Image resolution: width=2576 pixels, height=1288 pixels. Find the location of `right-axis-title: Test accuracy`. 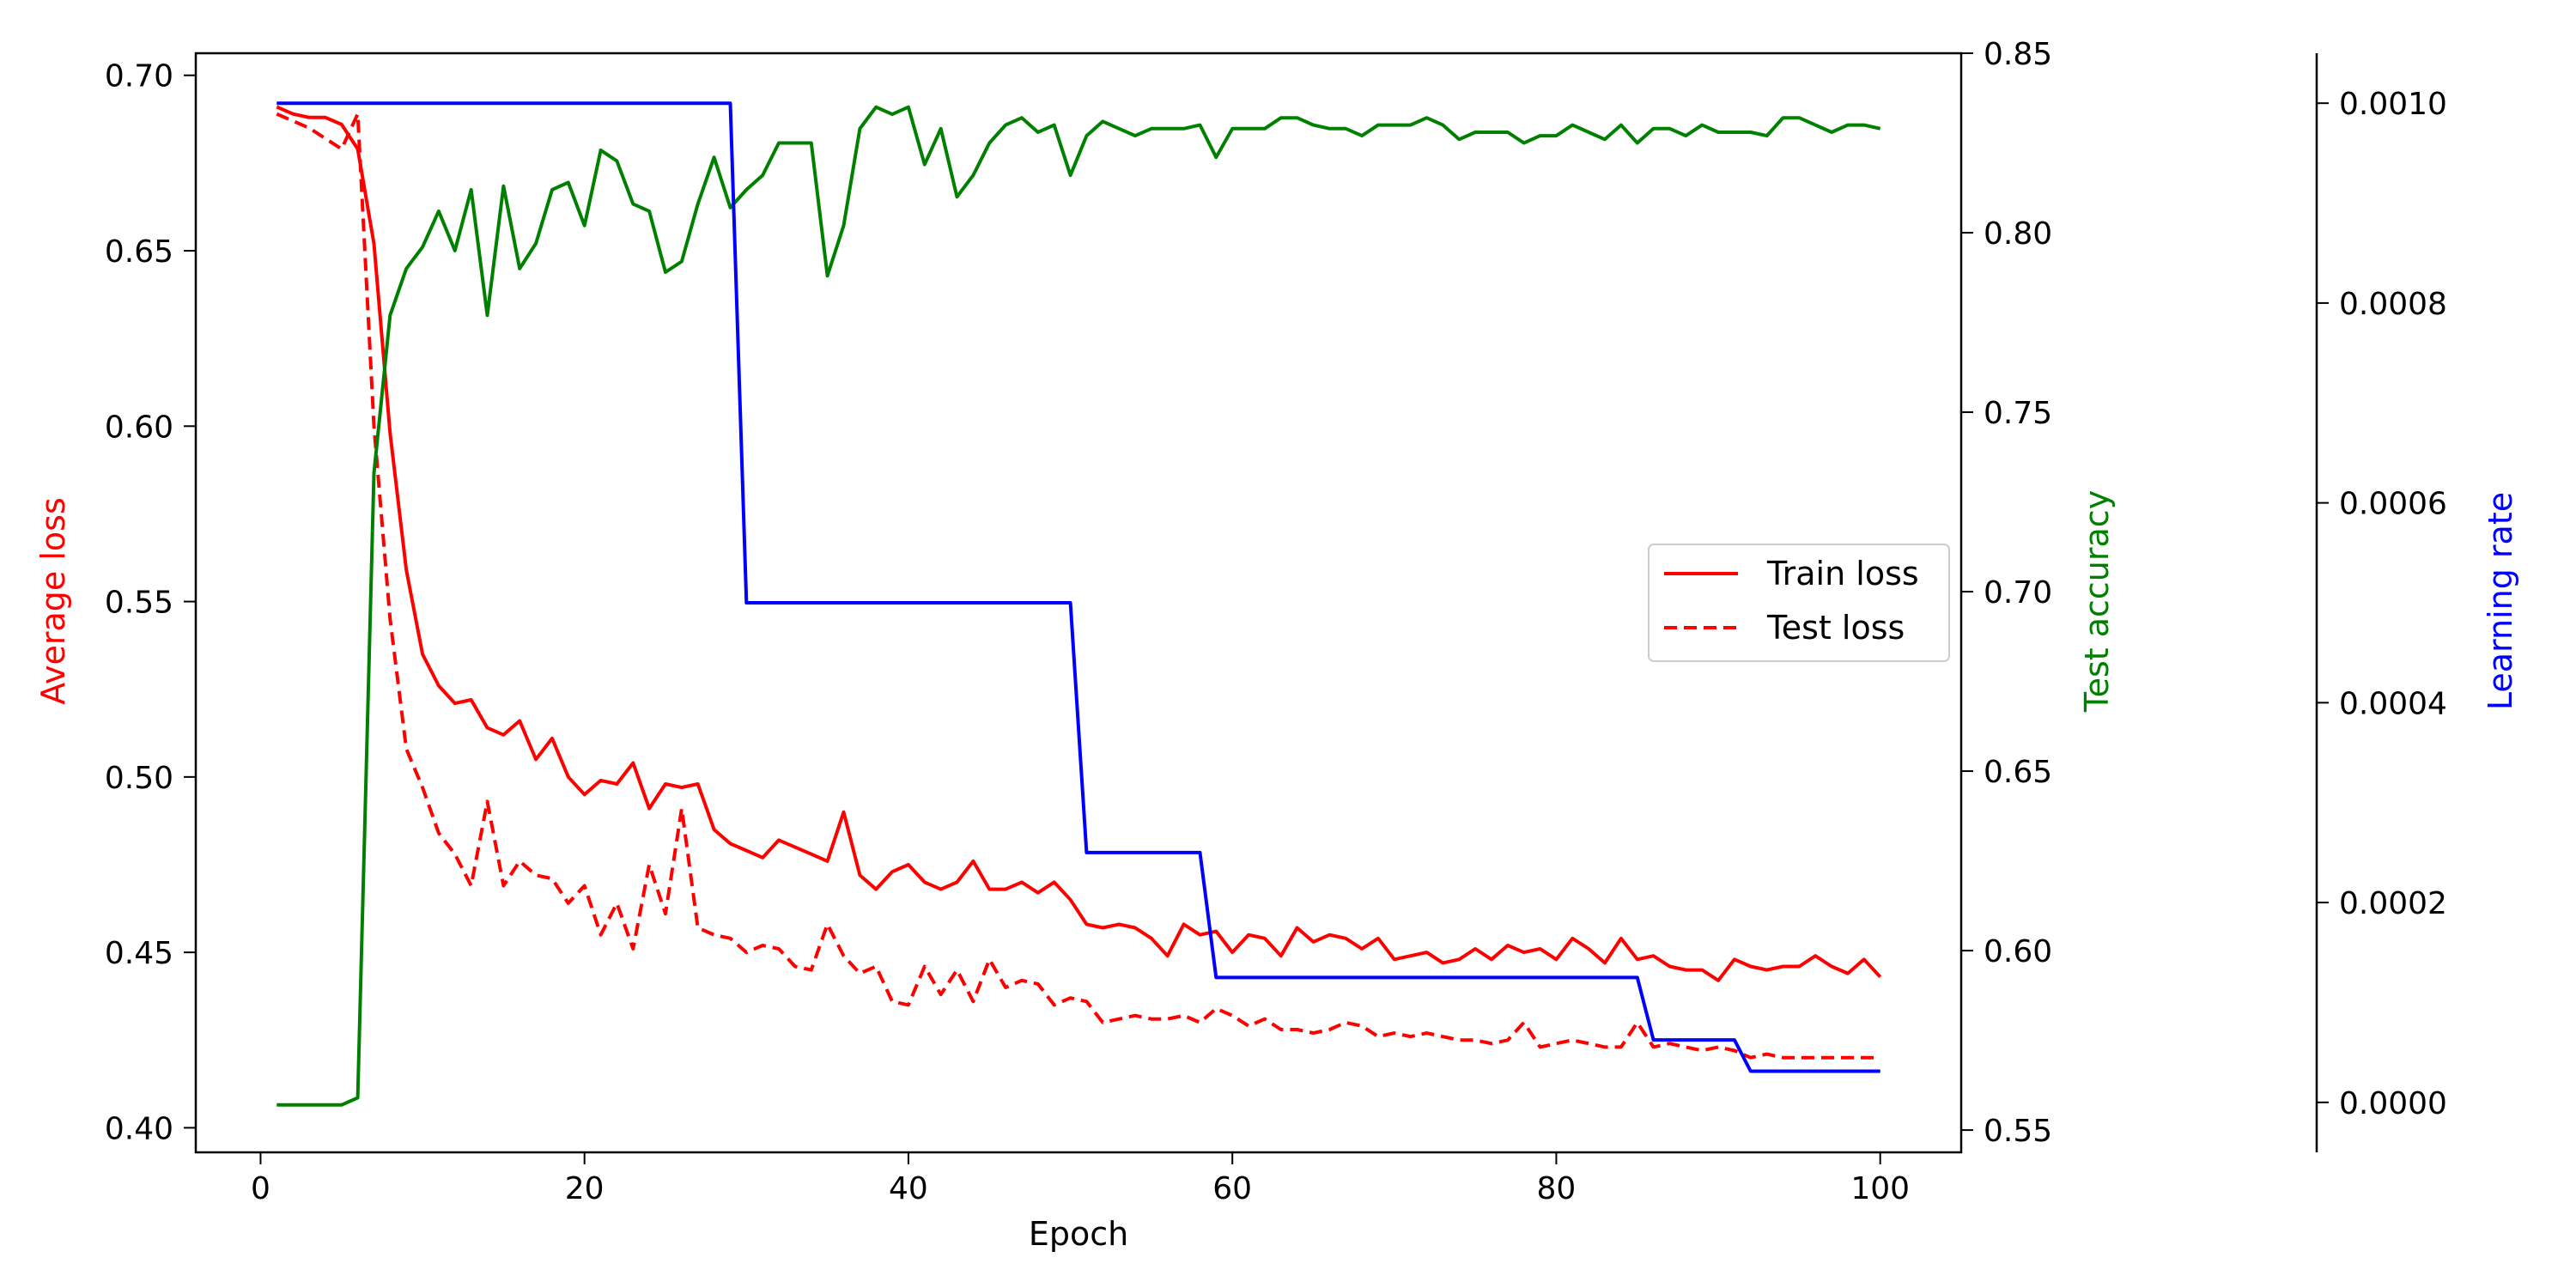

right-axis-title: Test accuracy is located at coordinates (2097, 601).